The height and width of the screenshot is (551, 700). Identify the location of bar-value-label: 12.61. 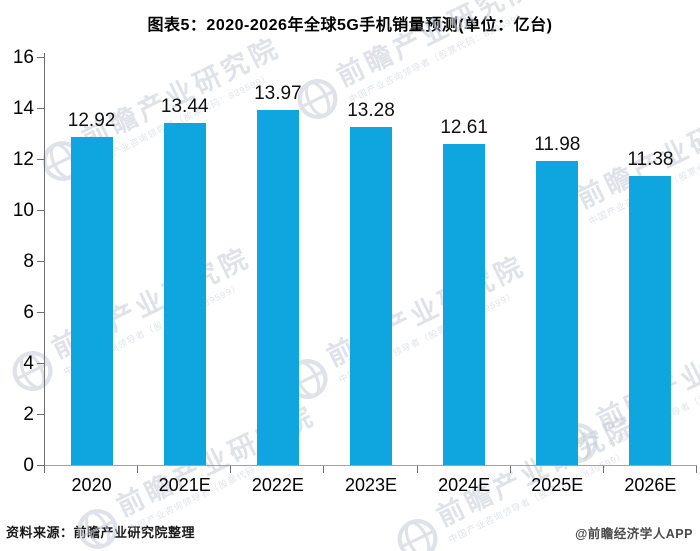
(464, 128).